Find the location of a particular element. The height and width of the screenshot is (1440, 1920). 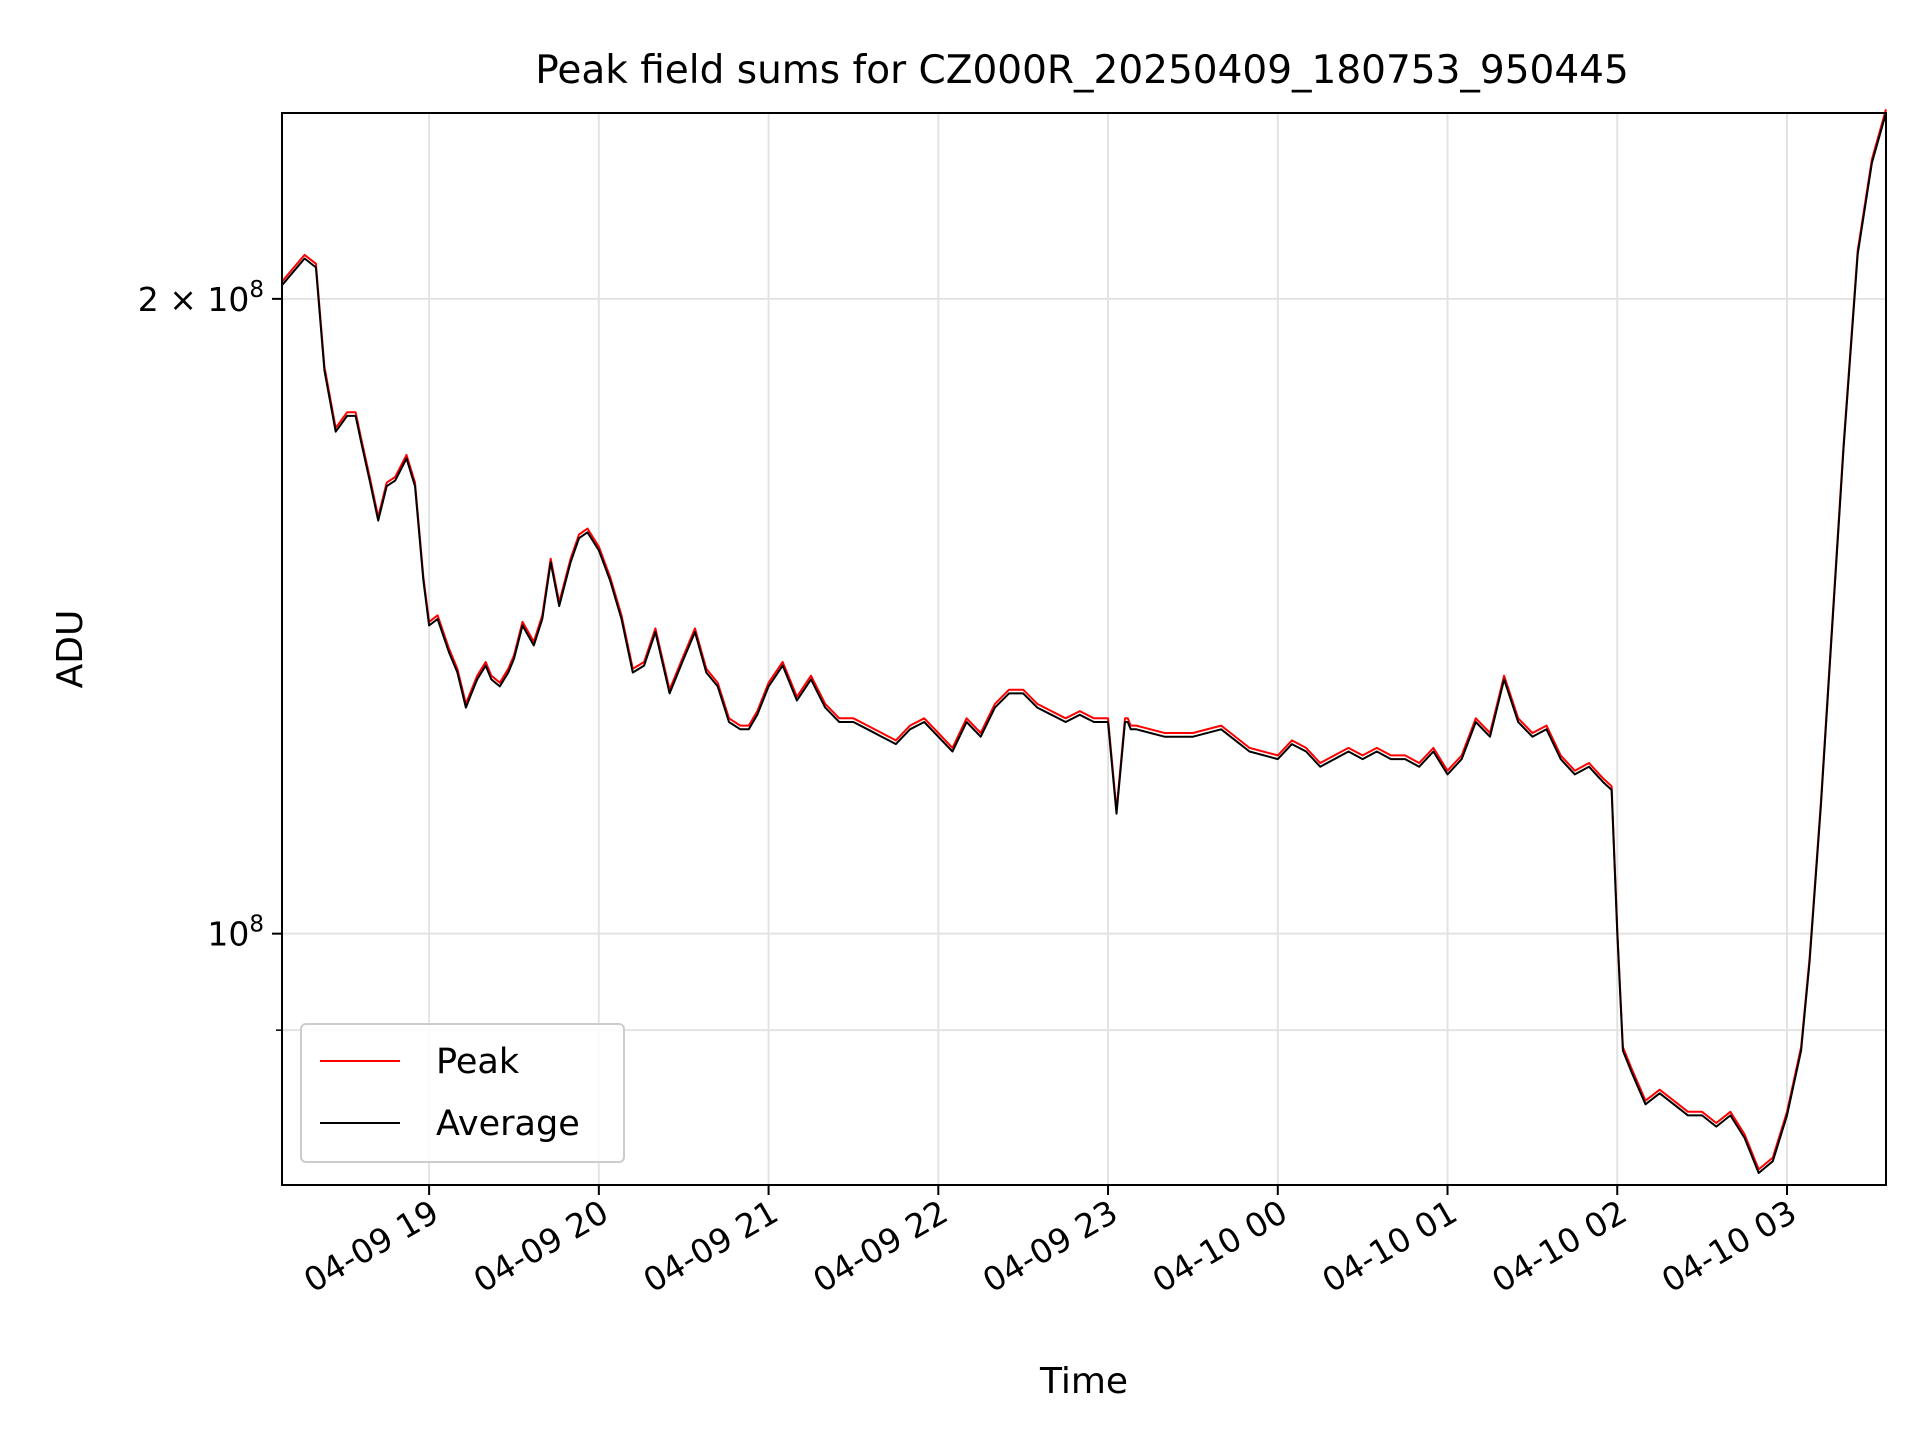

x-tick-label: 04-10 01 is located at coordinates (1390, 1246).